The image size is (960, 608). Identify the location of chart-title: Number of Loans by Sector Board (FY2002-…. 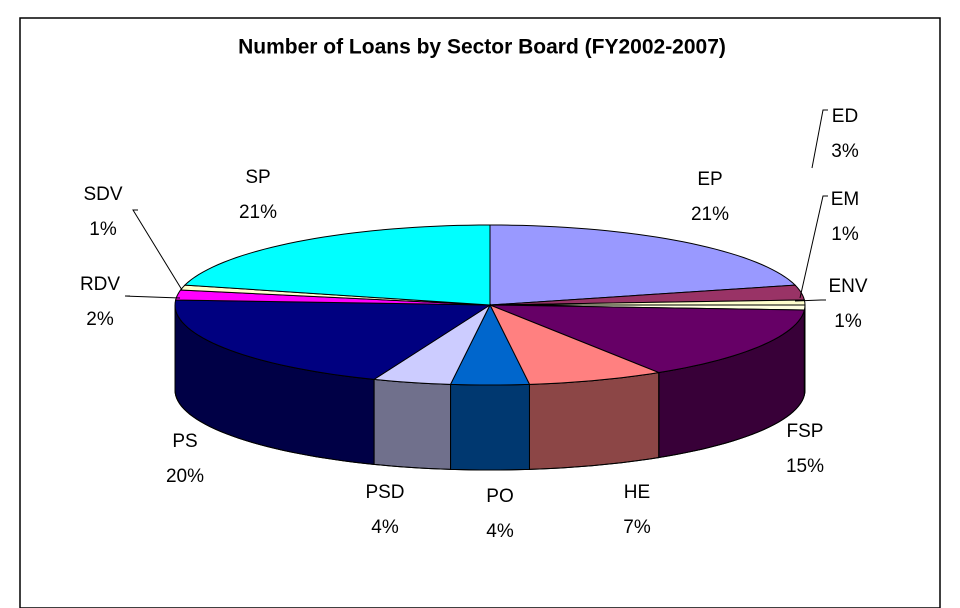
(482, 47).